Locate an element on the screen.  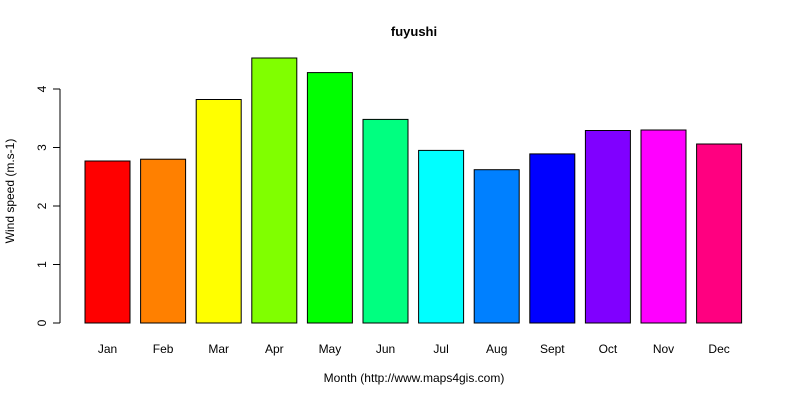
x-tick-label: Mar is located at coordinates (218, 349).